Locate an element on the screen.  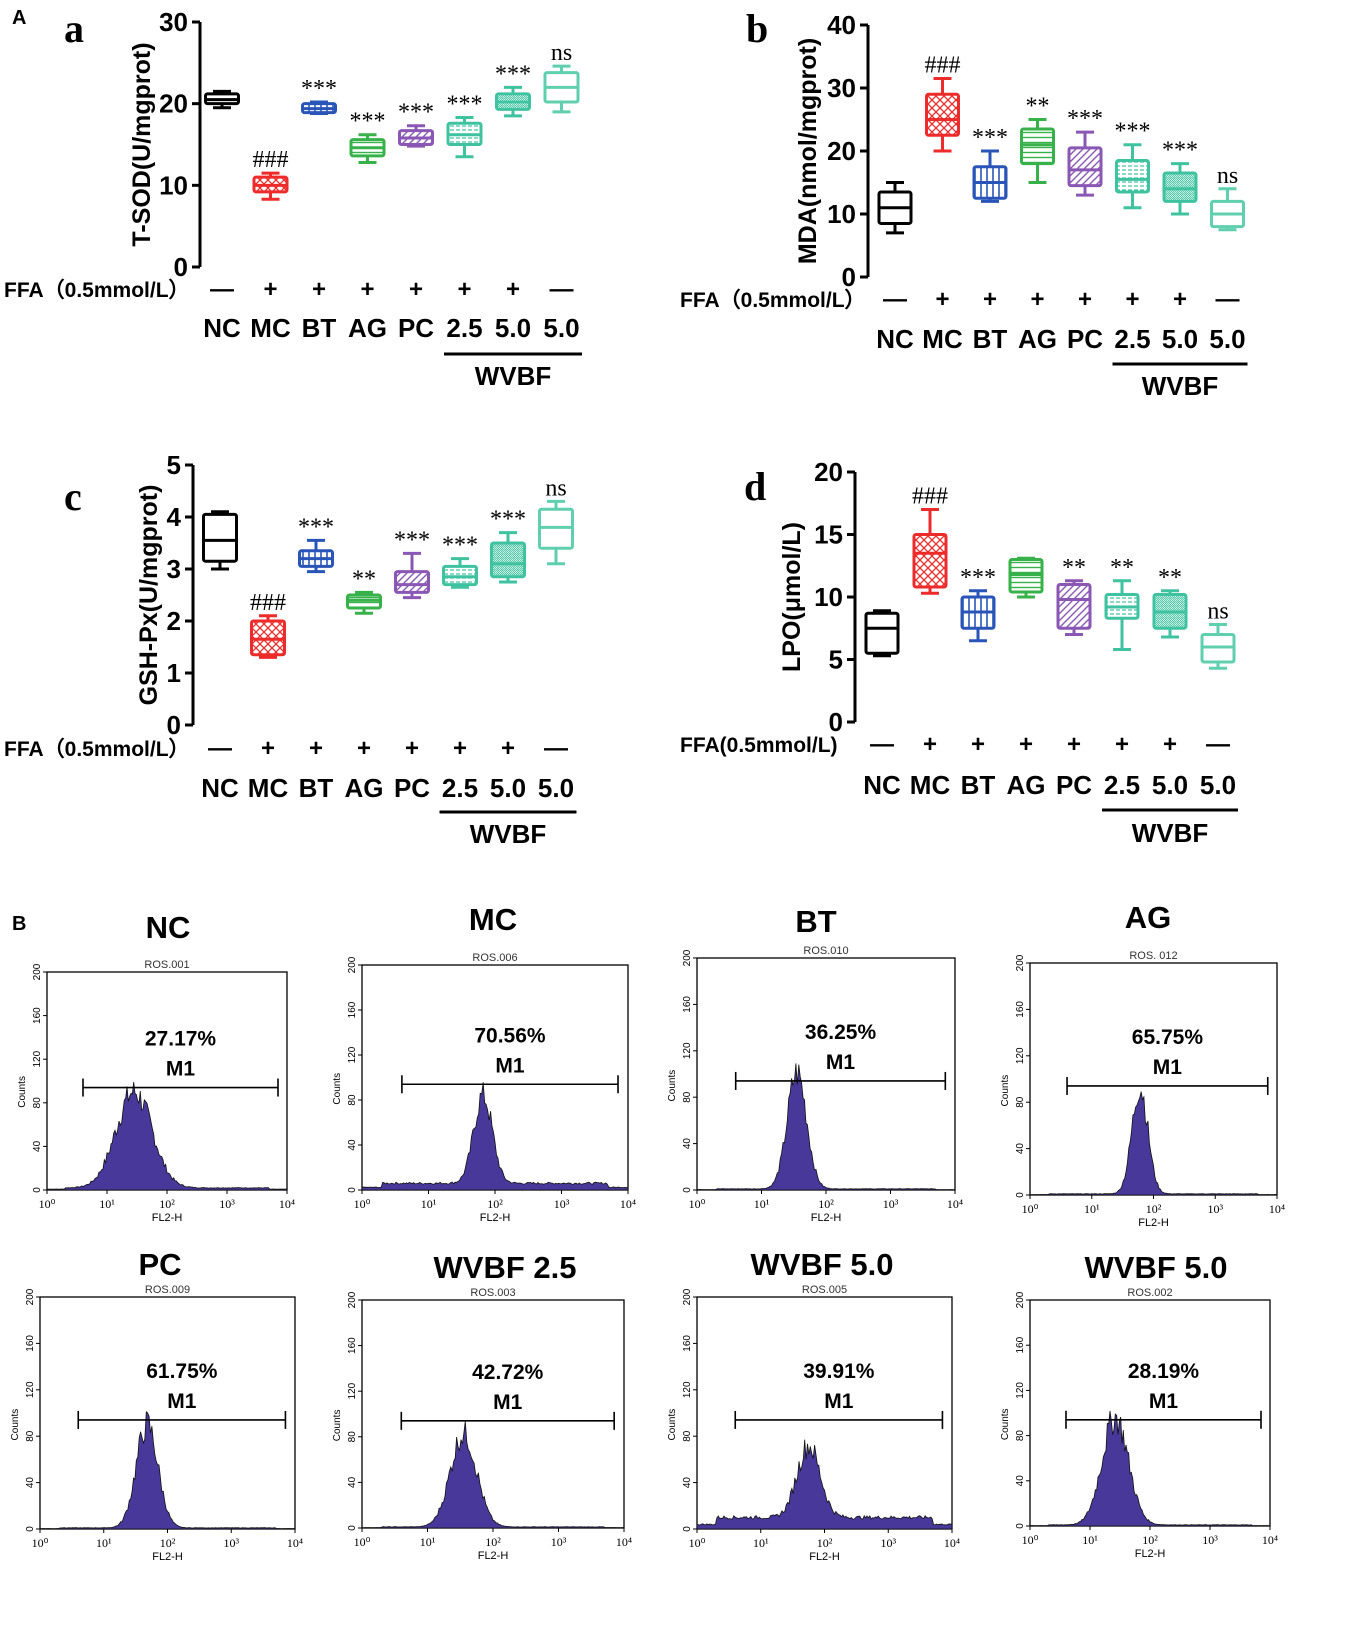
category-label: 5.0 is located at coordinates (508, 788).